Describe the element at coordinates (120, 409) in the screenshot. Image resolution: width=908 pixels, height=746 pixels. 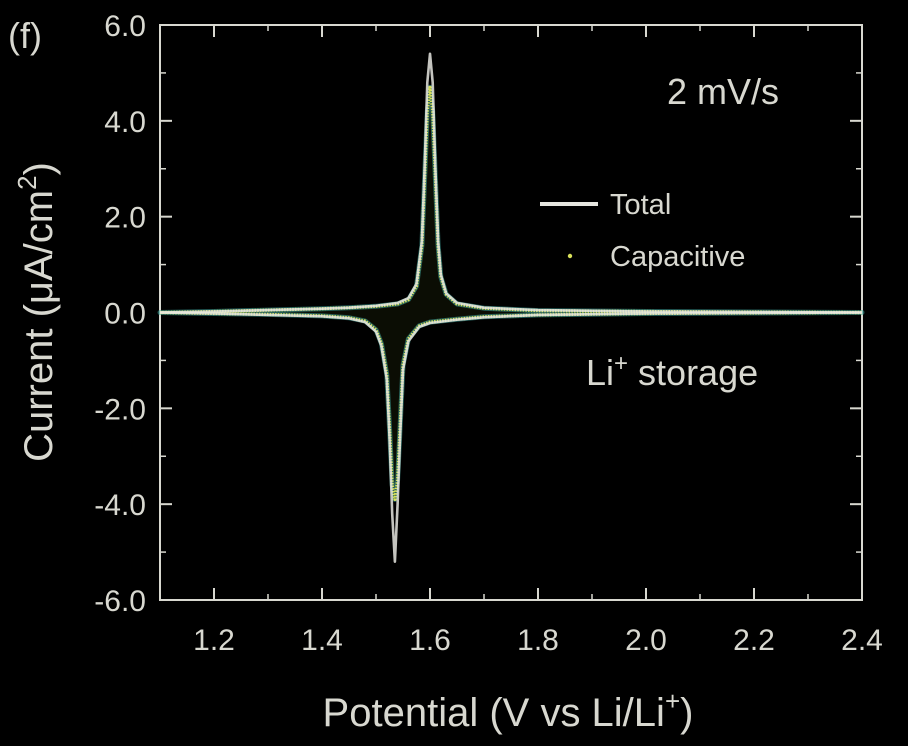
I see `y-tick-label: -2.0` at that location.